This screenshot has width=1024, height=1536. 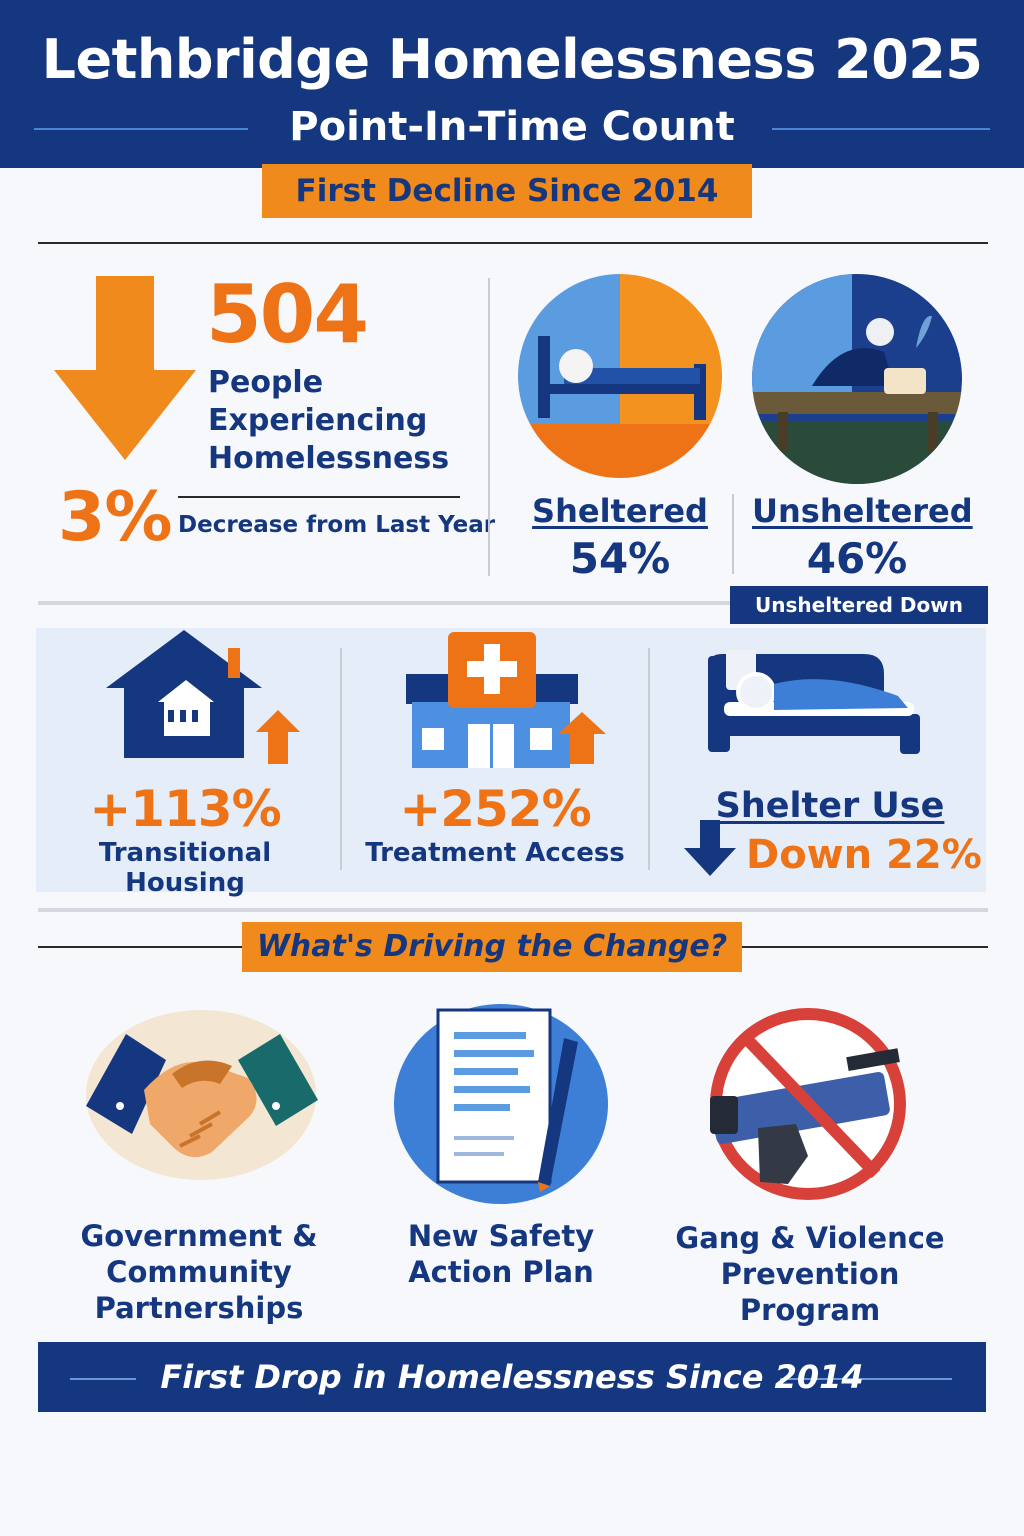 What do you see at coordinates (185, 868) in the screenshot?
I see `metric-label: Transitional Housing` at bounding box center [185, 868].